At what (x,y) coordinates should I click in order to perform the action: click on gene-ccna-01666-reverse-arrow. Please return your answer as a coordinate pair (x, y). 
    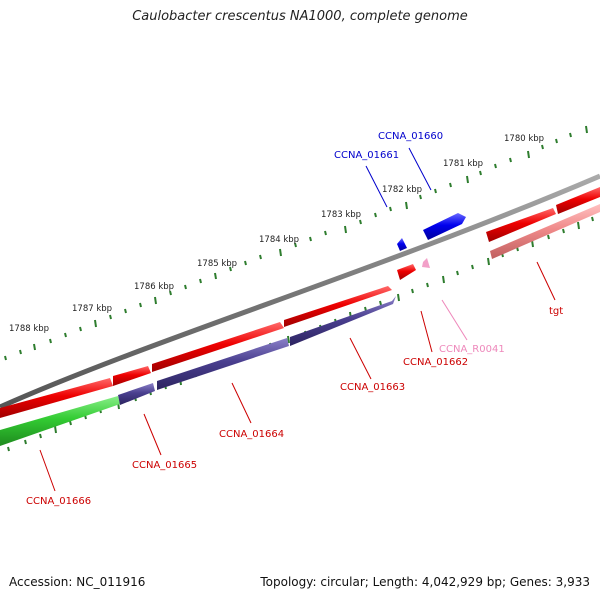
    Looking at the image, I should click on (60, 421).